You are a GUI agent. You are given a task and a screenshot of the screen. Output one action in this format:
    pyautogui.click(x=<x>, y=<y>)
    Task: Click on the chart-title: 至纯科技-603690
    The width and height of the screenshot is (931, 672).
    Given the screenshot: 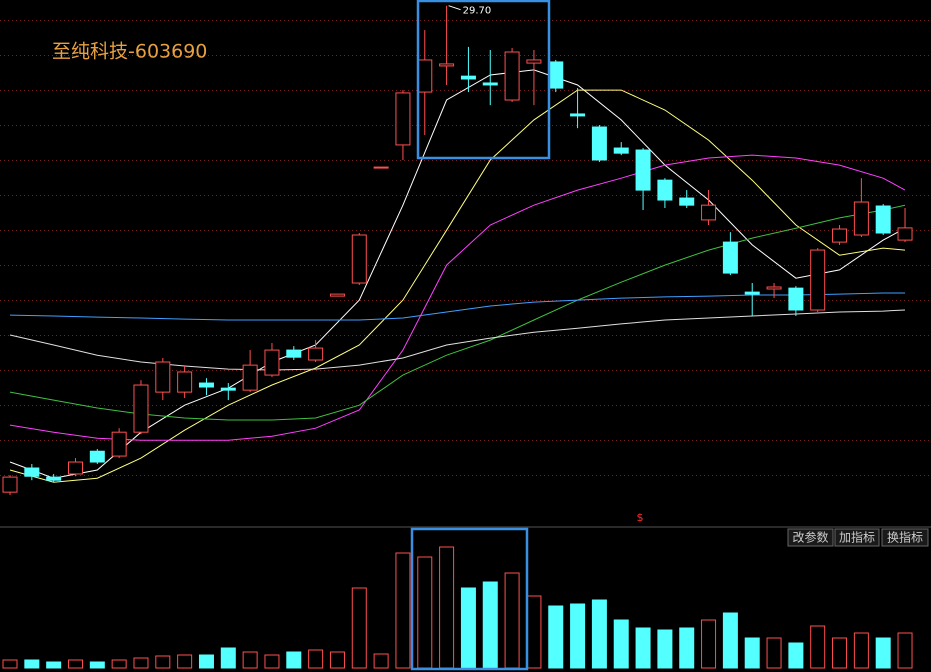 What is the action you would take?
    pyautogui.click(x=129, y=52)
    